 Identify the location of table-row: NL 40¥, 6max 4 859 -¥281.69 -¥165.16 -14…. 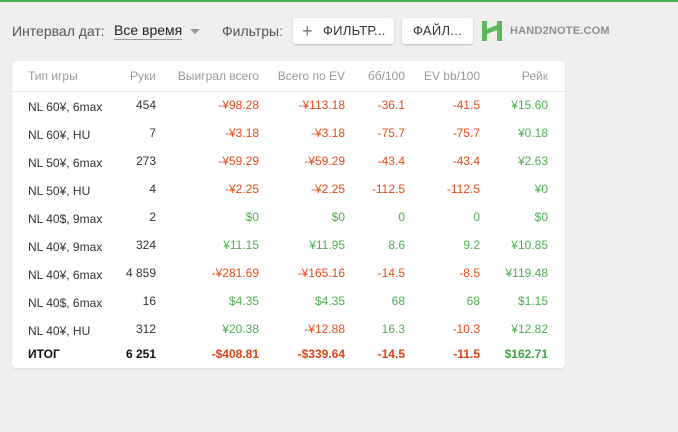
(288, 273).